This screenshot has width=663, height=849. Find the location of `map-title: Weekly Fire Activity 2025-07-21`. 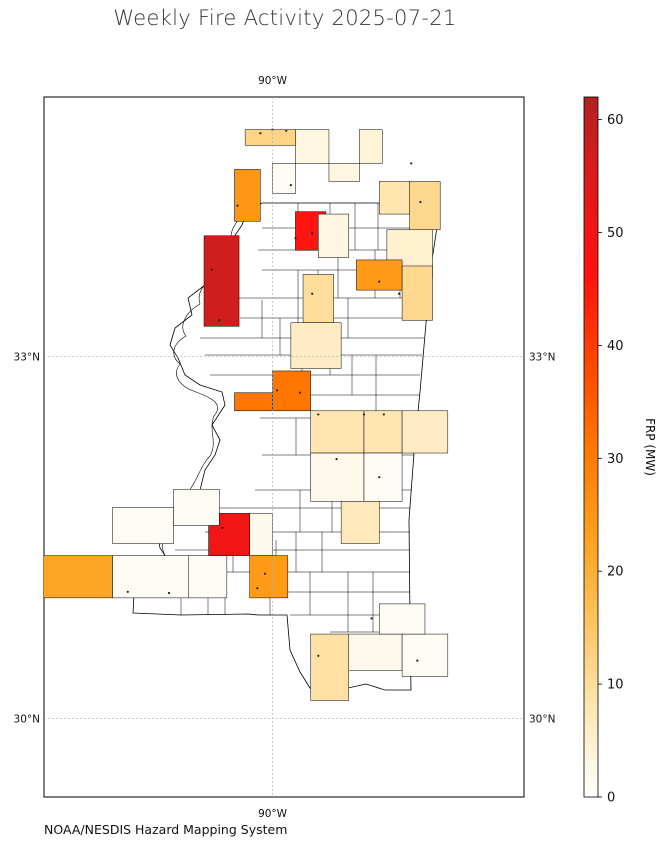

map-title: Weekly Fire Activity 2025-07-21 is located at coordinates (285, 18).